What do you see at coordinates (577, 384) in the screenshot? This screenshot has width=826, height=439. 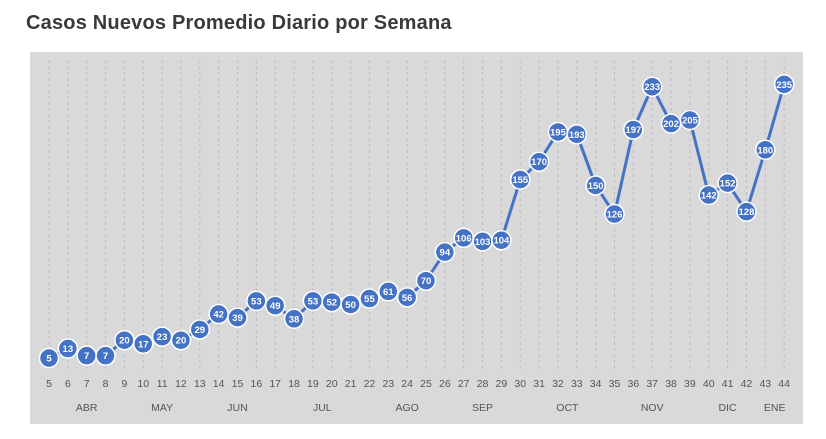 I see `x-tick-label: 33` at bounding box center [577, 384].